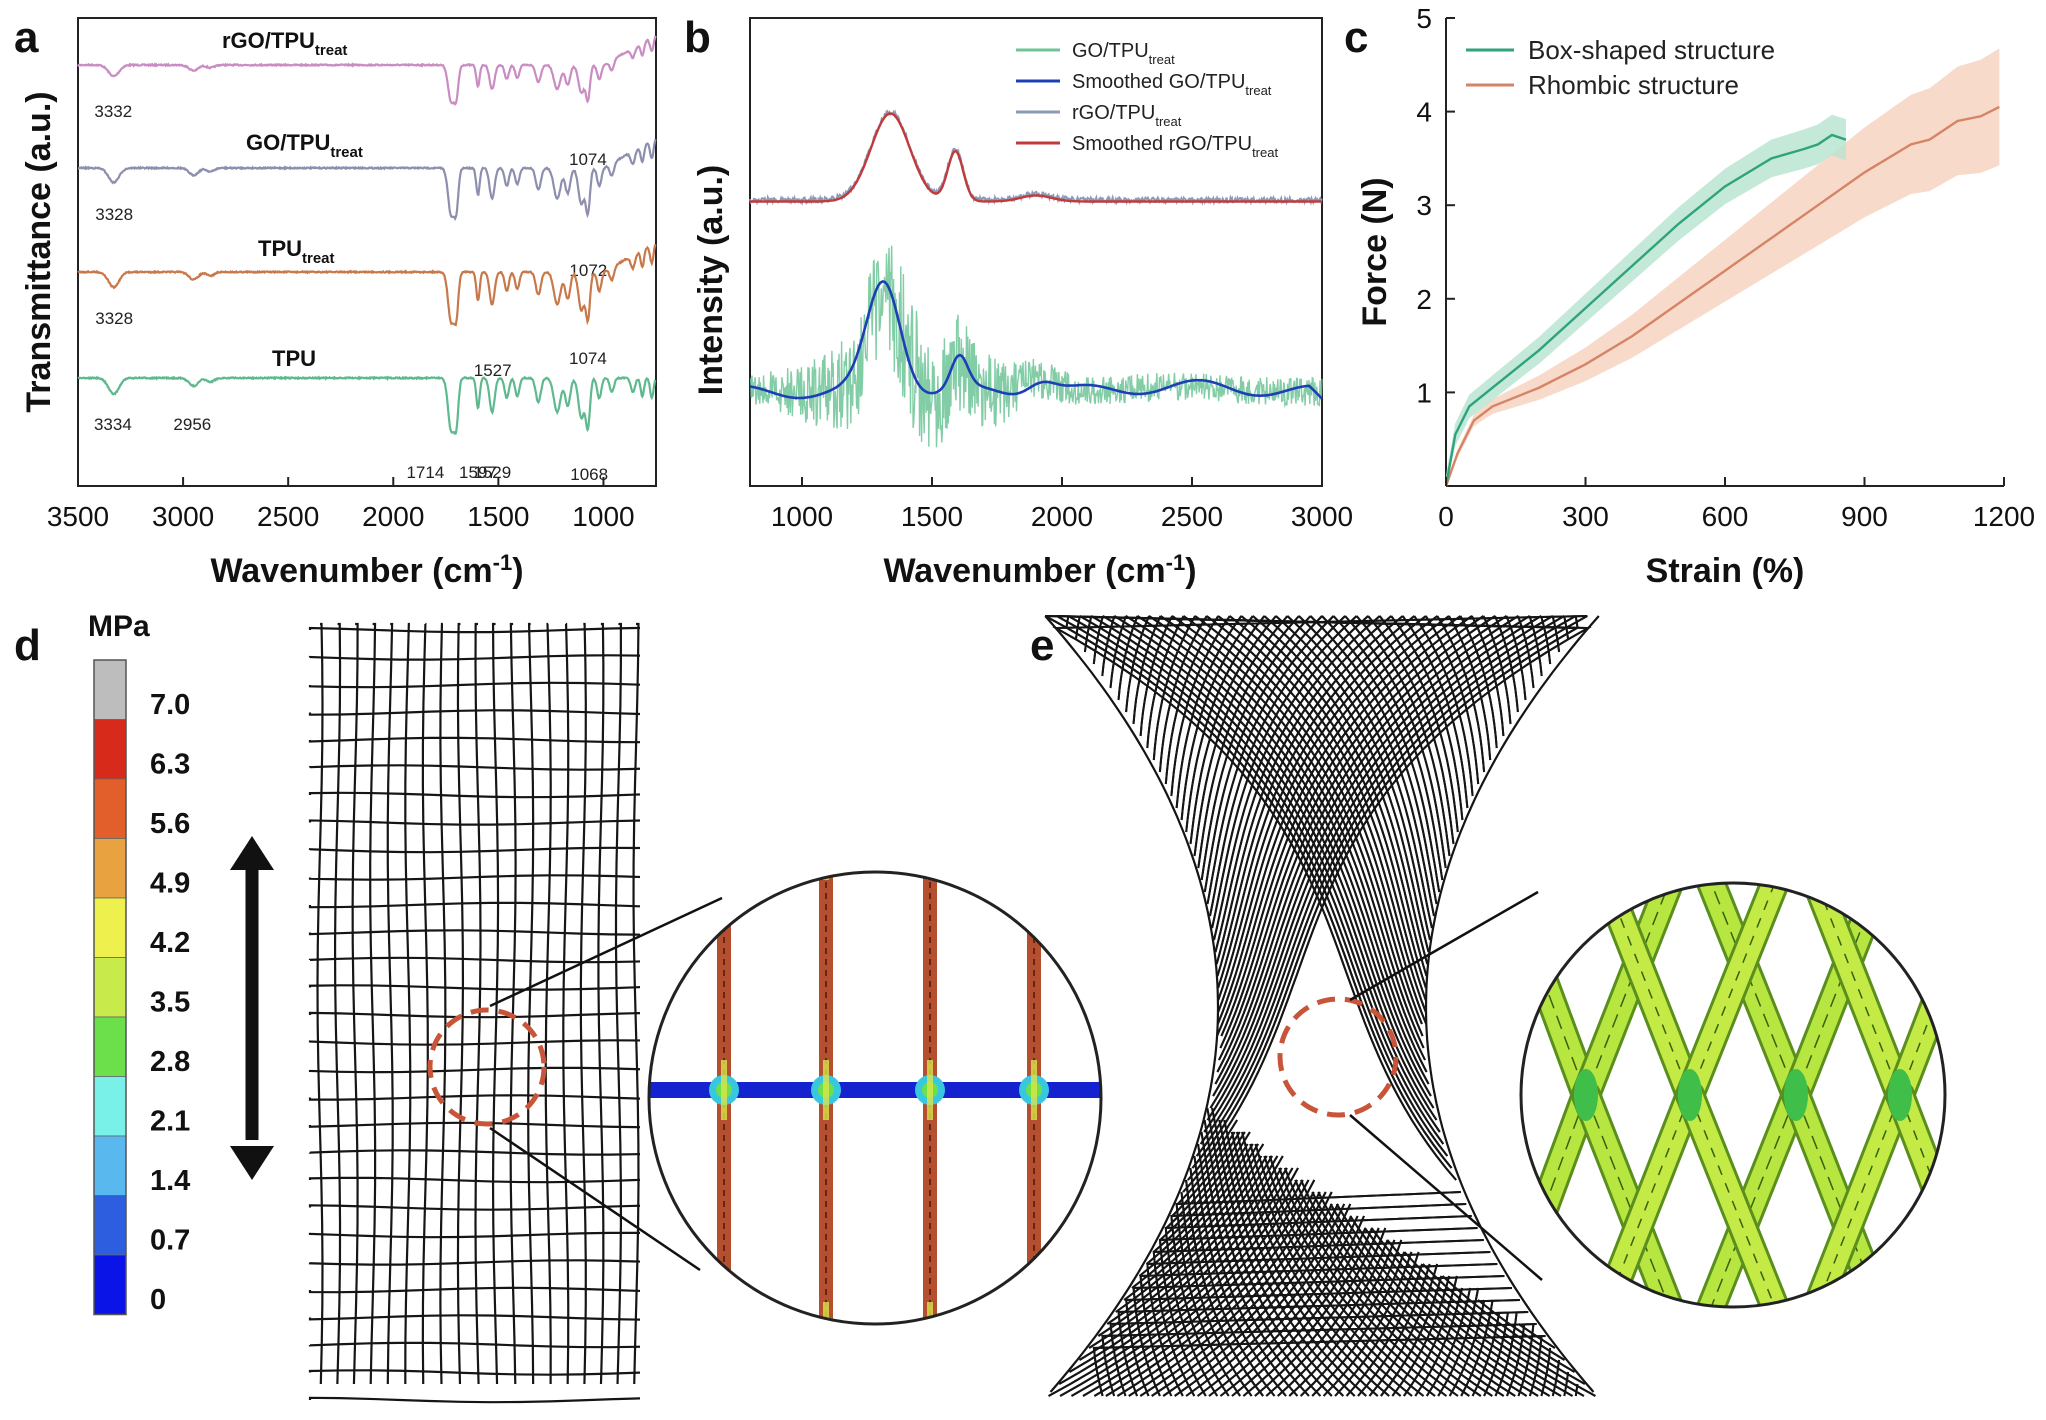  Describe the element at coordinates (288, 516) in the screenshot. I see `ftir-x-tick-label: 2500` at that location.